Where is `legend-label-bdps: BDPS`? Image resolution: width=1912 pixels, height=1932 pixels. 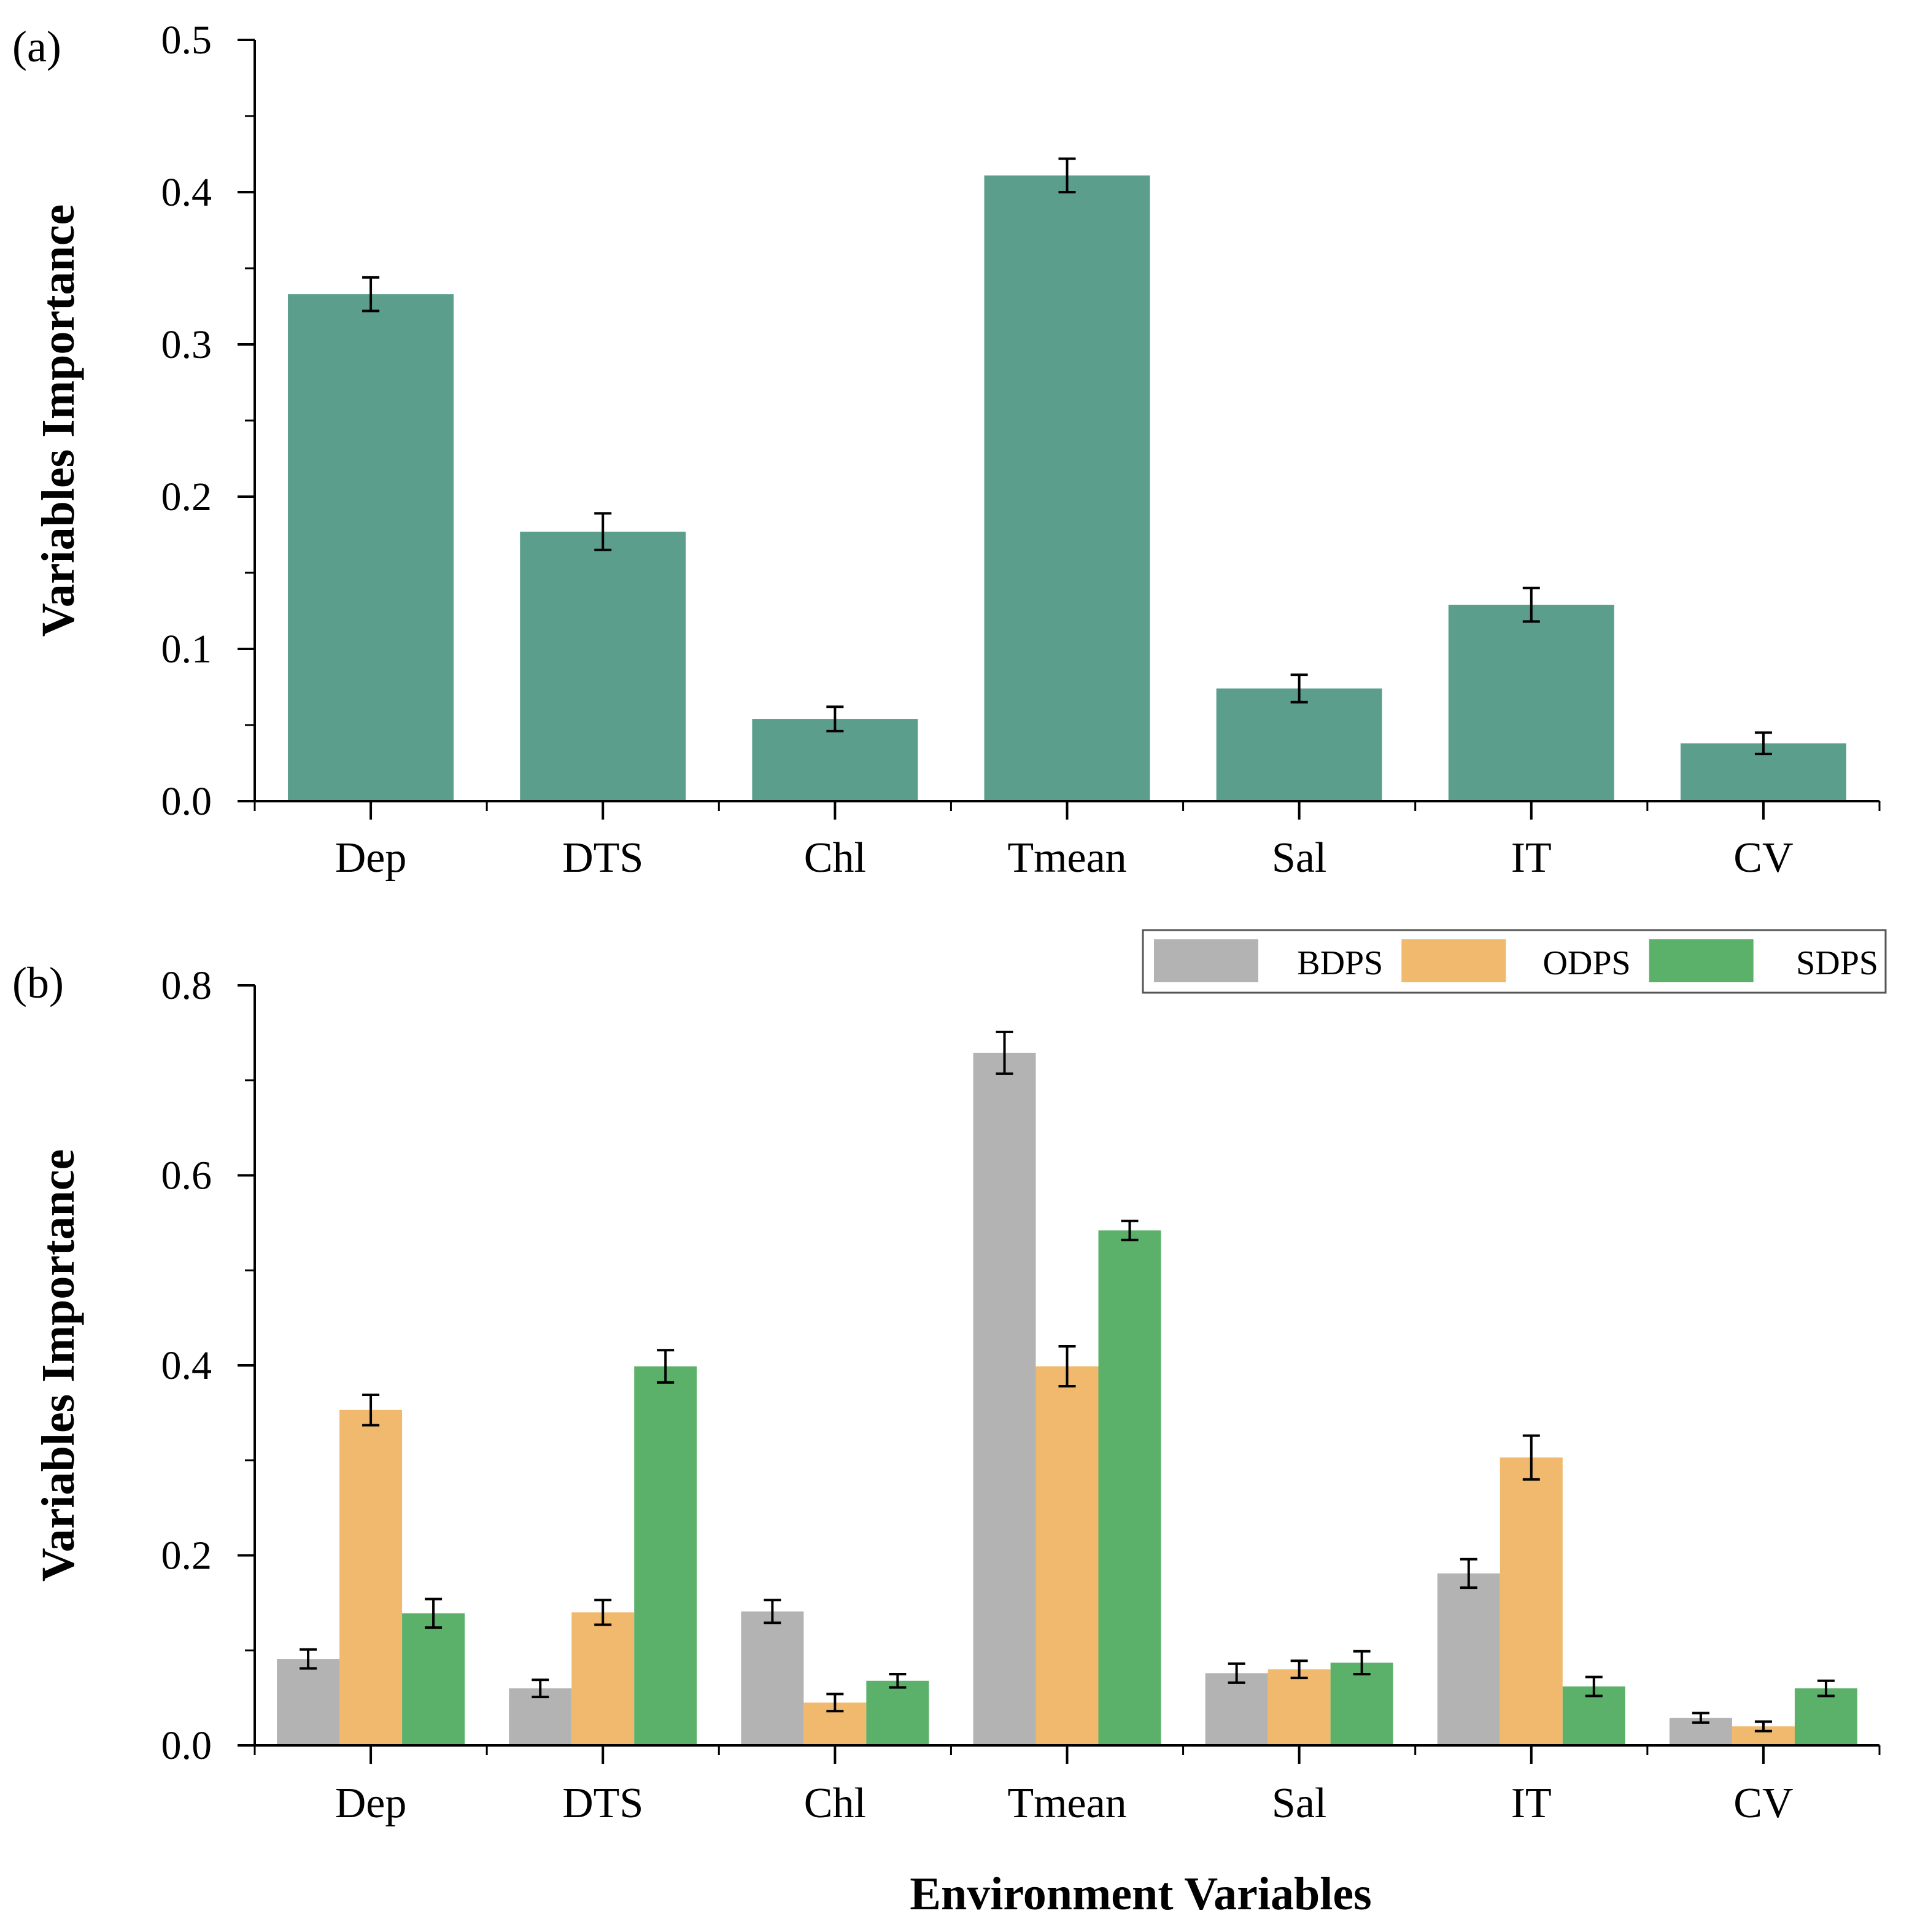 legend-label-bdps: BDPS is located at coordinates (1340, 963).